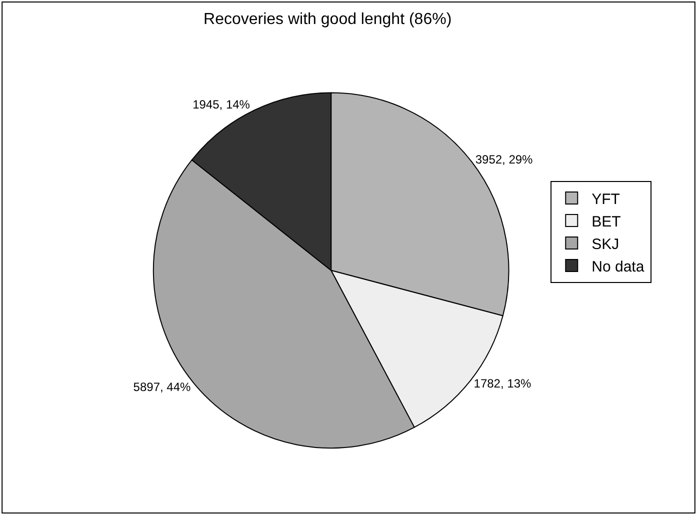  I want to click on legend-label: YFT, so click(606, 199).